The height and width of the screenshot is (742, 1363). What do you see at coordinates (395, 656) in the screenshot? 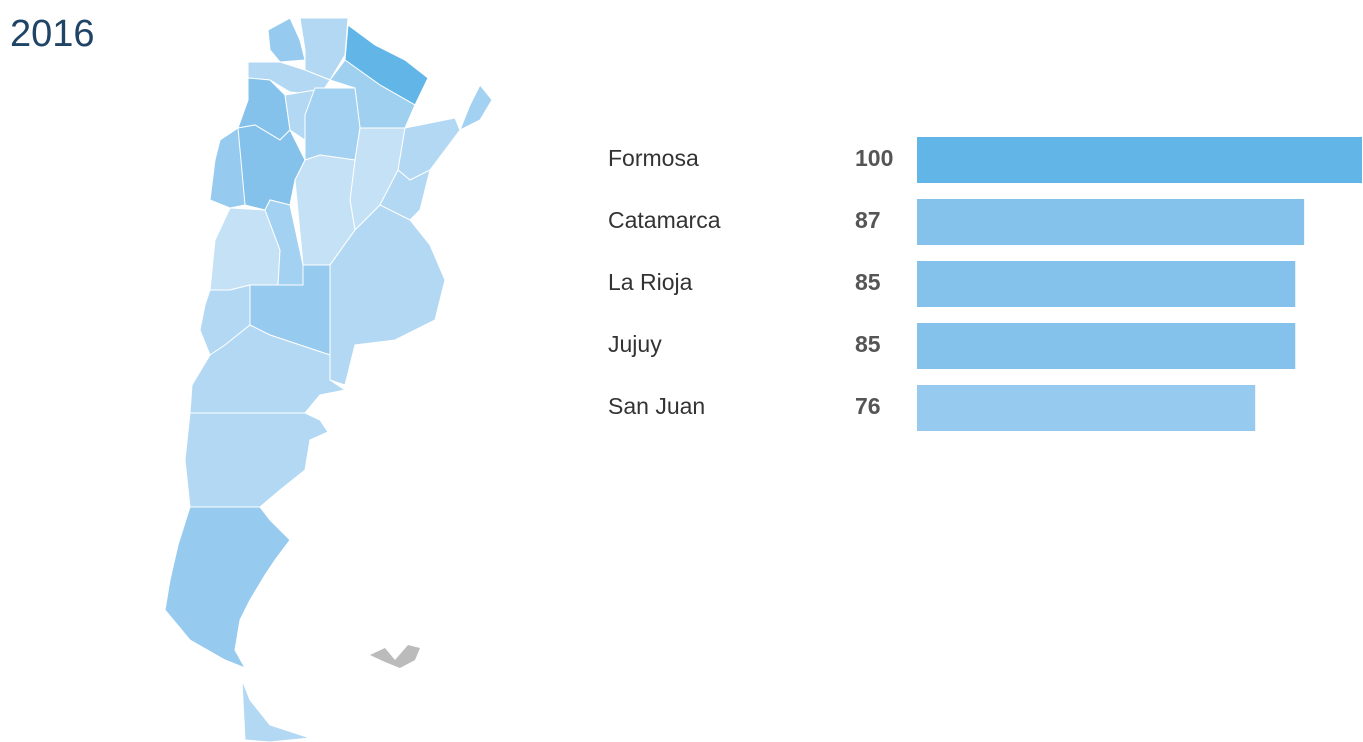
I see `islands` at bounding box center [395, 656].